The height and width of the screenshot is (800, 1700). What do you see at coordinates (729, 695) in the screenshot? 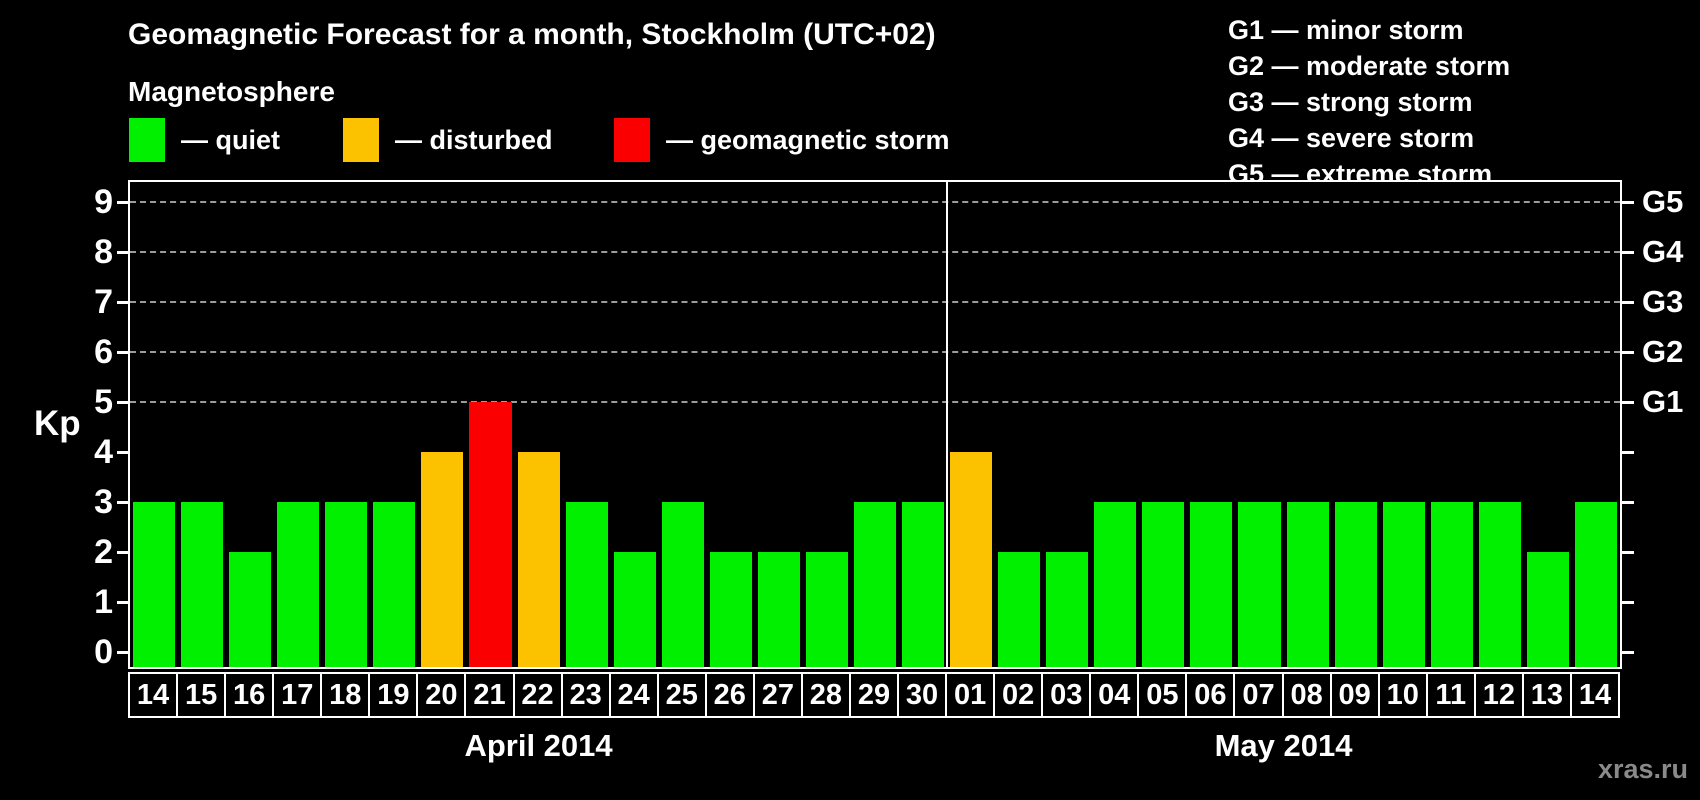
I see `day-label-apr-26: 26` at bounding box center [729, 695].